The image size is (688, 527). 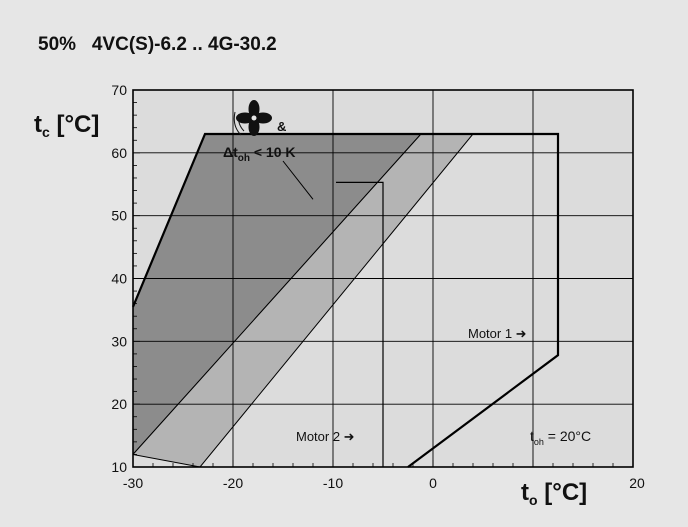 I want to click on y-tick-label: 60, so click(x=119, y=153).